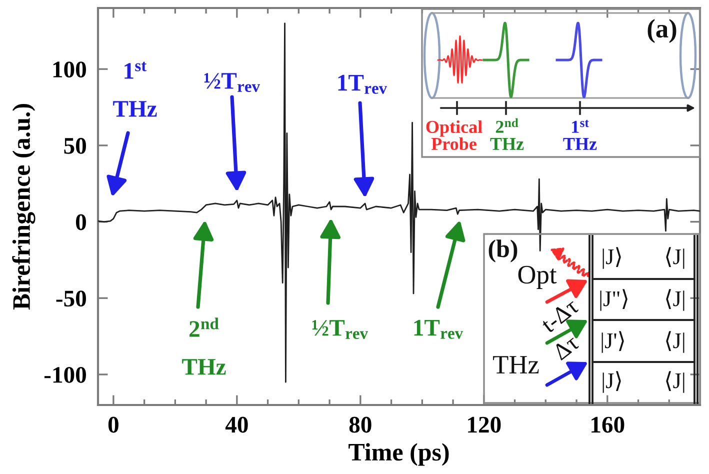 The height and width of the screenshot is (474, 709). What do you see at coordinates (613, 342) in the screenshot?
I see `annotation: |J'⟩` at bounding box center [613, 342].